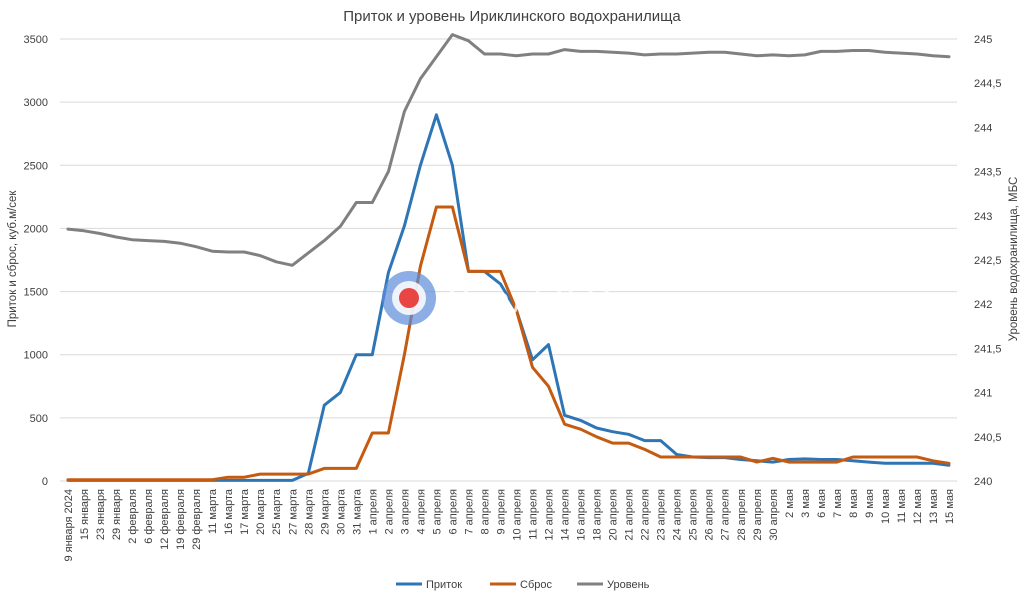 This screenshot has width=1024, height=598. I want to click on x-tick-label: 27 апреля, so click(726, 515).